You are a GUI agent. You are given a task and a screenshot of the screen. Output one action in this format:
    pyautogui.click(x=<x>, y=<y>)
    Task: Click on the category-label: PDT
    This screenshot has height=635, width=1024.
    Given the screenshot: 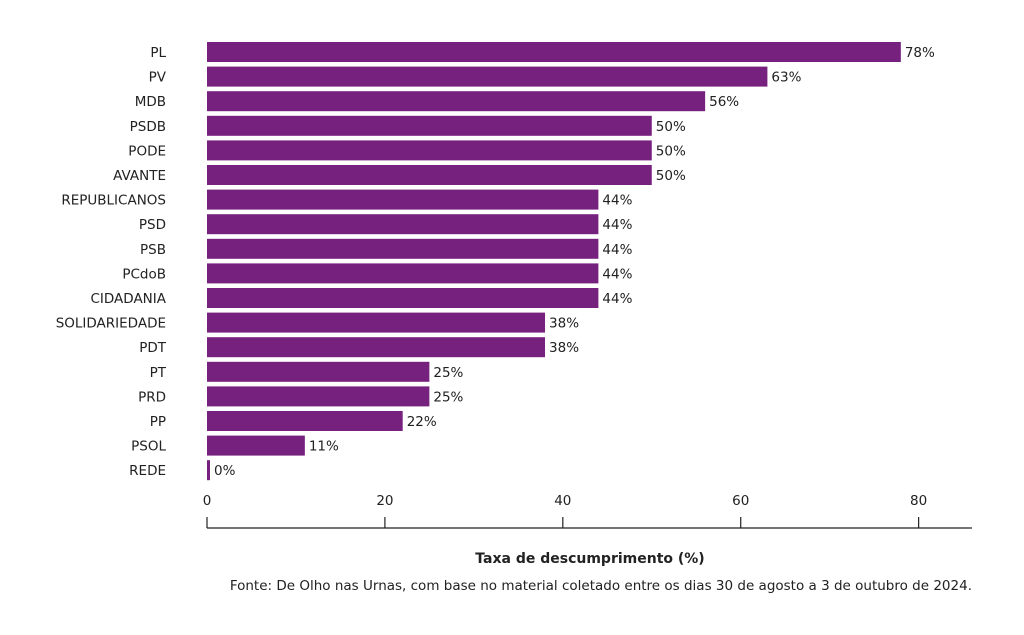 What is the action you would take?
    pyautogui.click(x=153, y=348)
    